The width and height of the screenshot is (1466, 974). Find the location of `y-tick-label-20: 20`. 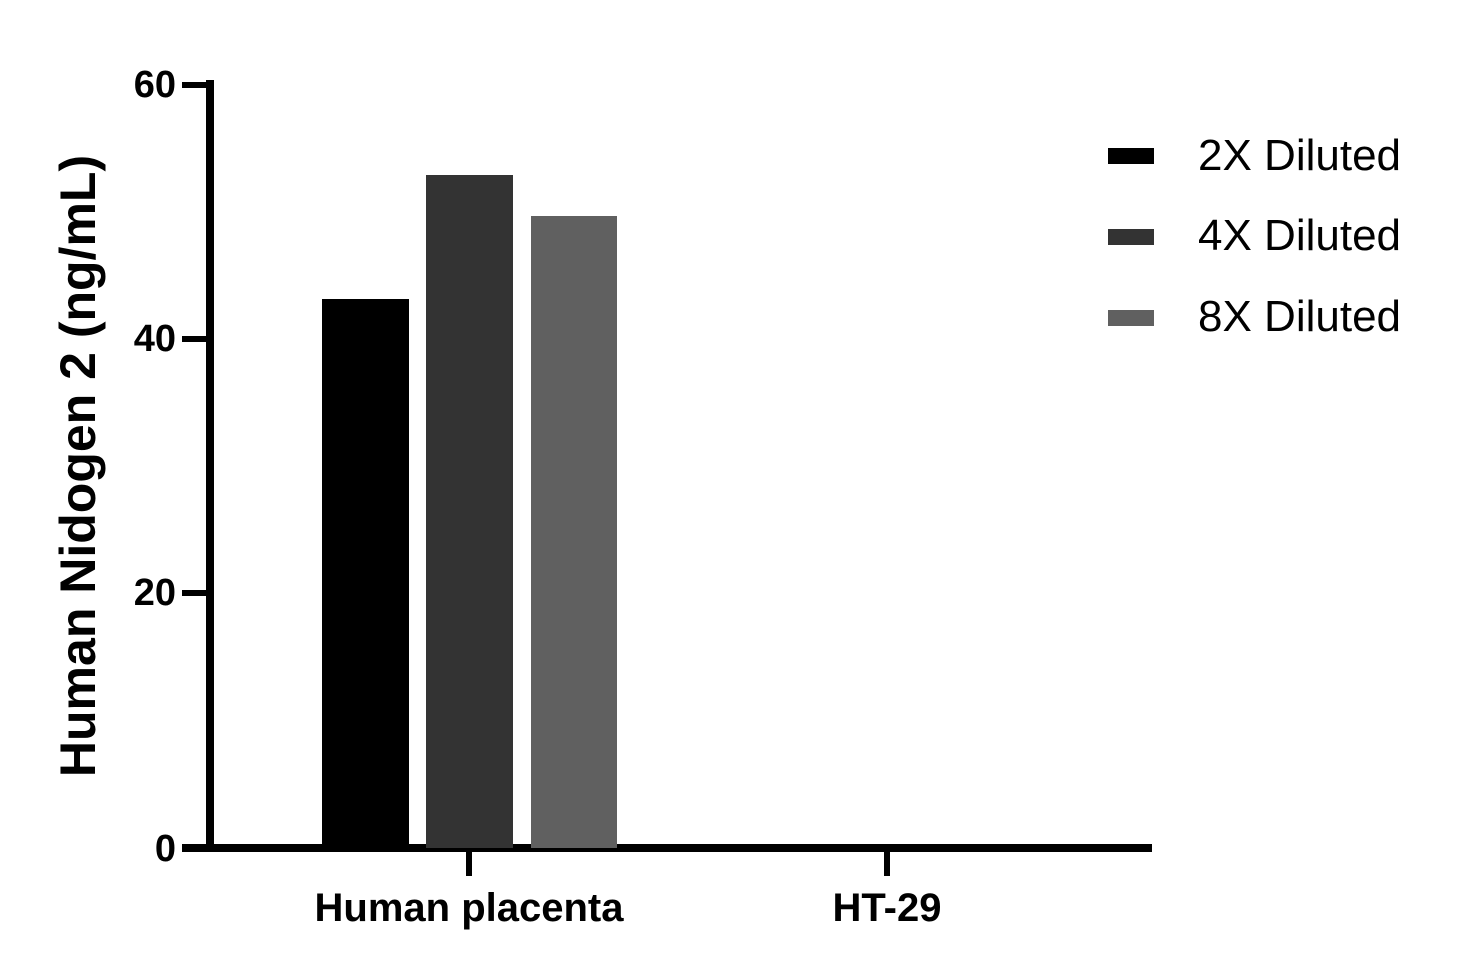

y-tick-label-20: 20 is located at coordinates (154, 593).